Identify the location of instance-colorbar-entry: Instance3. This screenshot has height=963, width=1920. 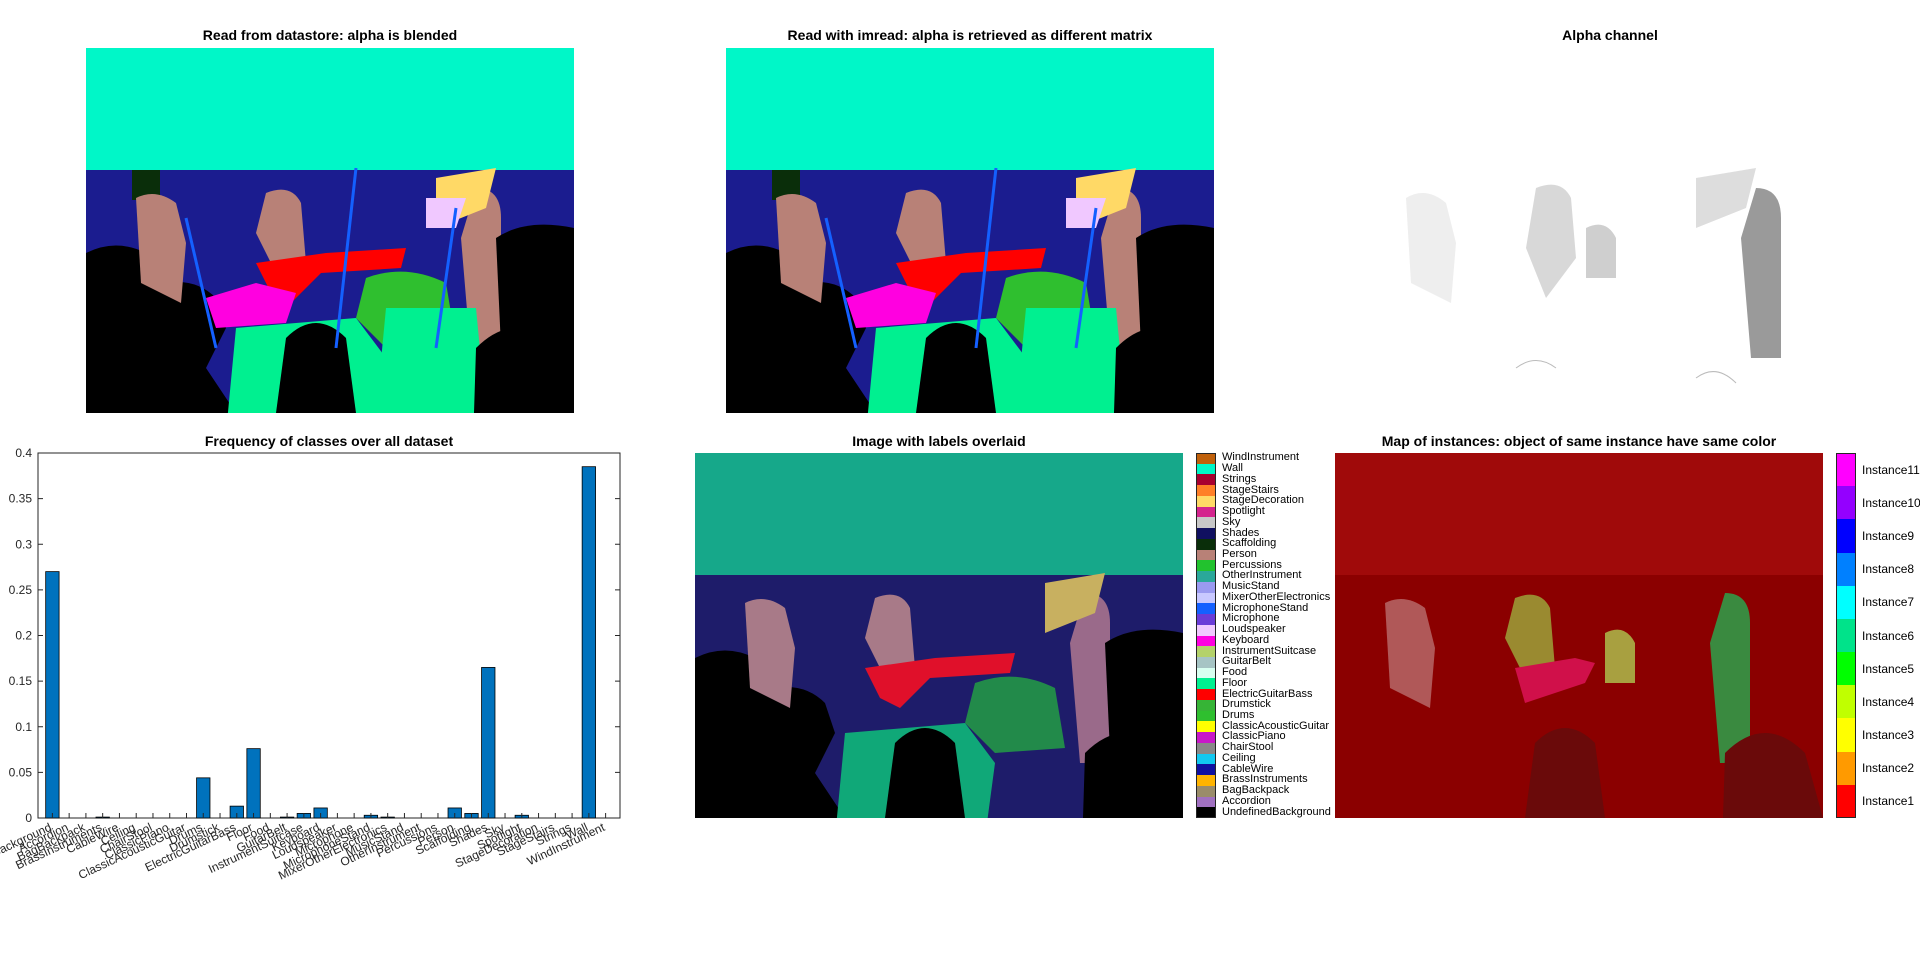
(1888, 735).